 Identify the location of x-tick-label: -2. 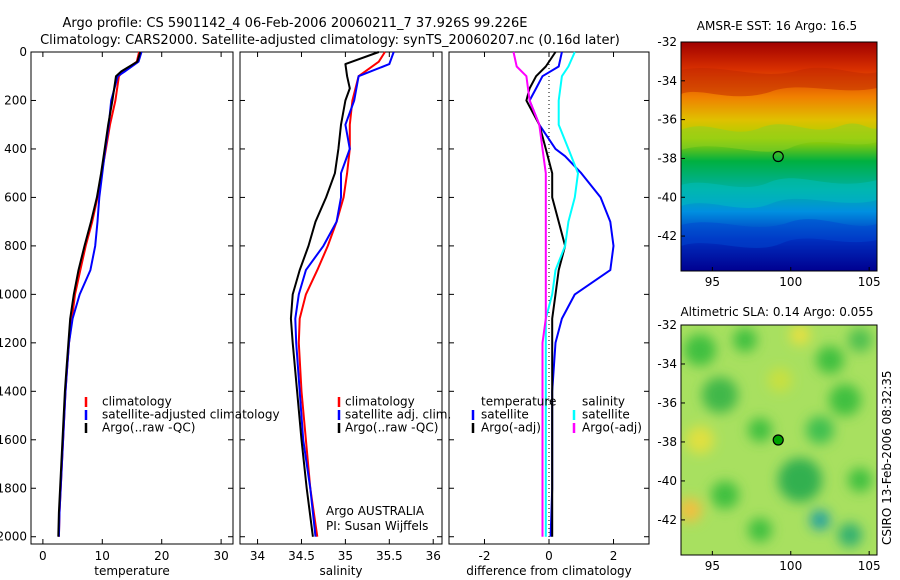
(484, 556).